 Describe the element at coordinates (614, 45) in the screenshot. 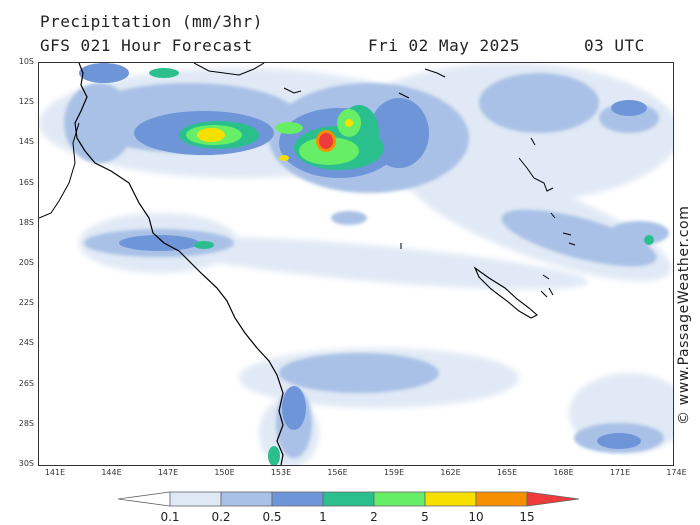

I see `forecast-time: 03 UTC` at that location.